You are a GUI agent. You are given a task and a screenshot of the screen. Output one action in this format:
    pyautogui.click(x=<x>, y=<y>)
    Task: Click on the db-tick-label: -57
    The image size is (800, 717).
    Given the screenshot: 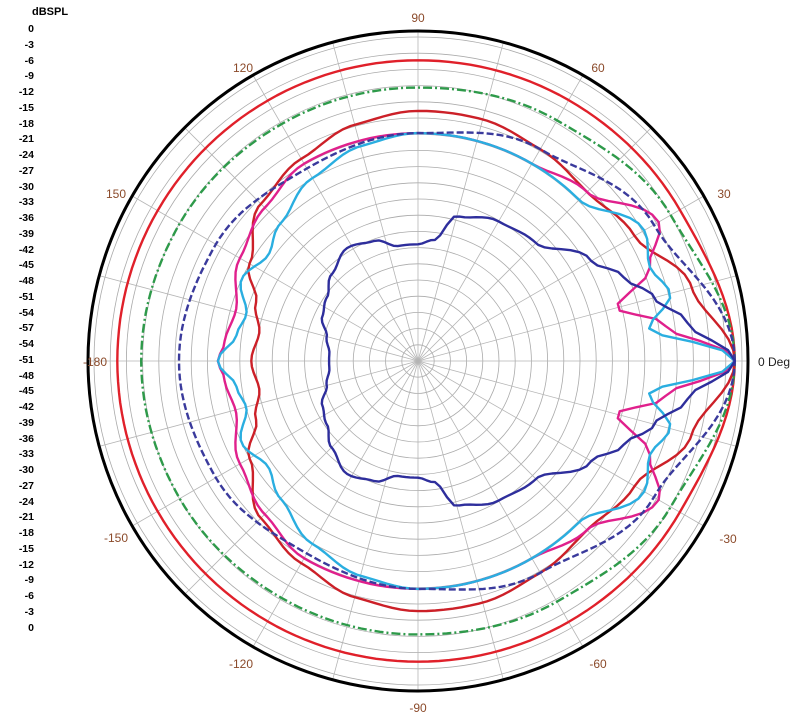 What is the action you would take?
    pyautogui.click(x=26, y=328)
    